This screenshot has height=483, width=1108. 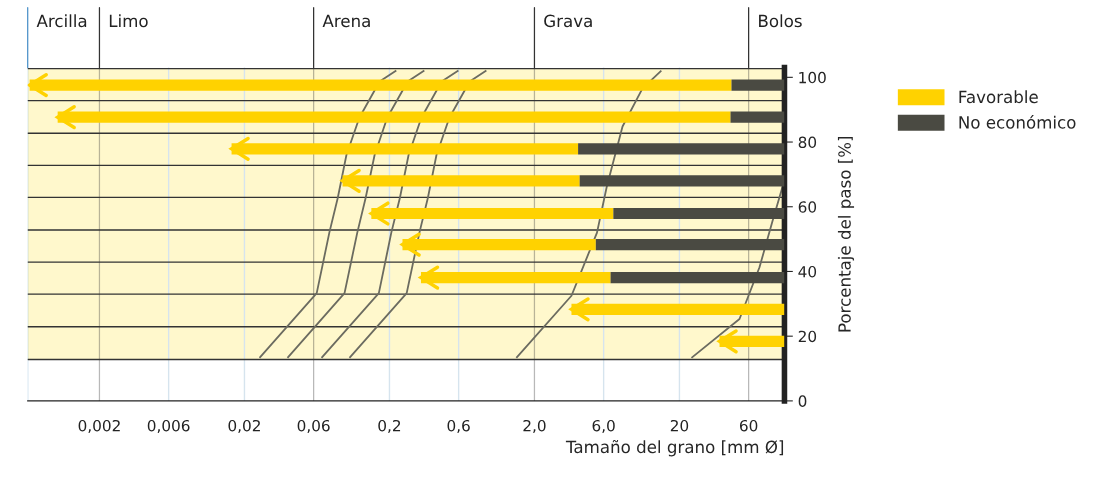 What do you see at coordinates (802, 401) in the screenshot?
I see `y-tick-label: 0` at bounding box center [802, 401].